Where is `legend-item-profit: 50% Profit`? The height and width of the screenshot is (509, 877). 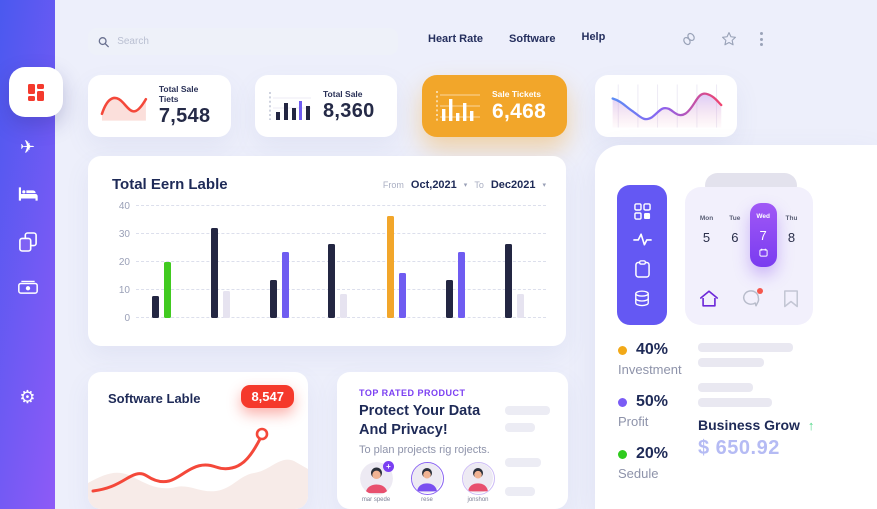
legend-item-profit: 50% Profit is located at coordinates (650, 411).